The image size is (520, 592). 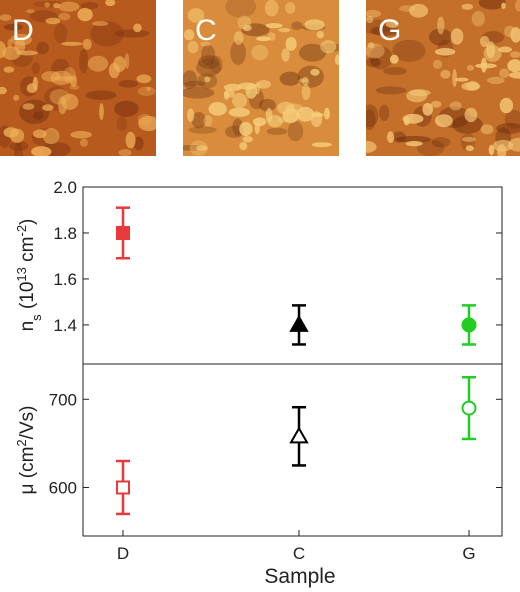 What do you see at coordinates (123, 487) in the screenshot?
I see `square-marker` at bounding box center [123, 487].